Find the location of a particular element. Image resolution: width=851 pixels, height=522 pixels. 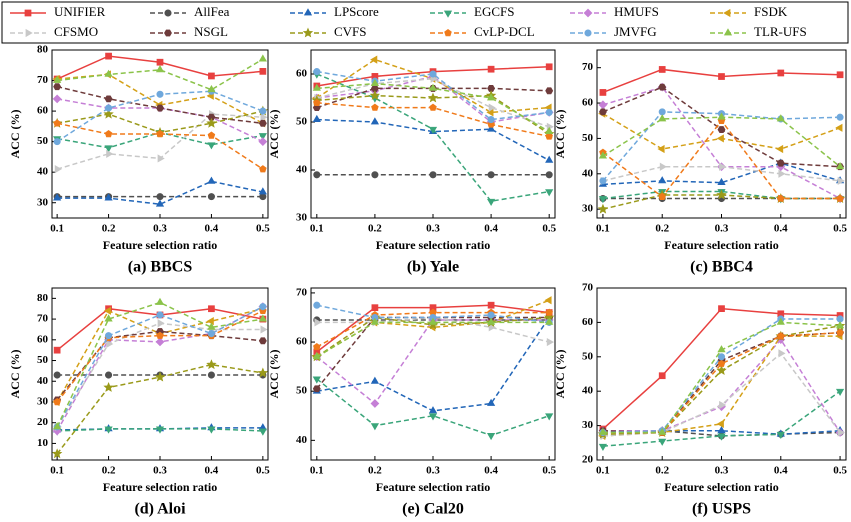

legend-label: FSDK is located at coordinates (771, 11).